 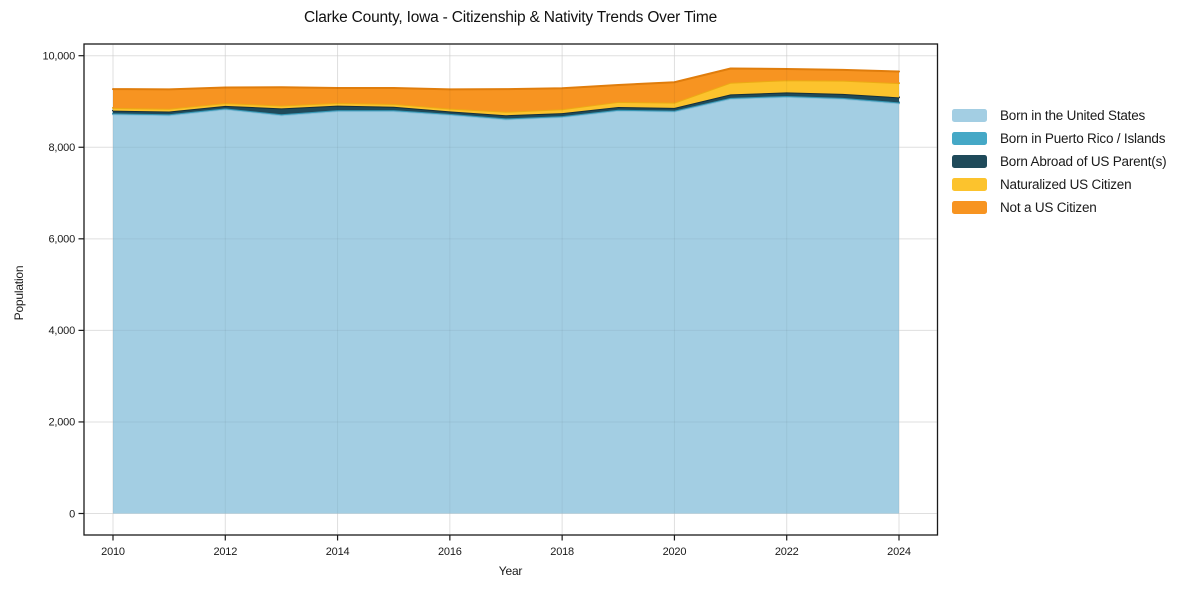 I want to click on legend-label-not-citizen: Not a US Citizen, so click(x=1048, y=207).